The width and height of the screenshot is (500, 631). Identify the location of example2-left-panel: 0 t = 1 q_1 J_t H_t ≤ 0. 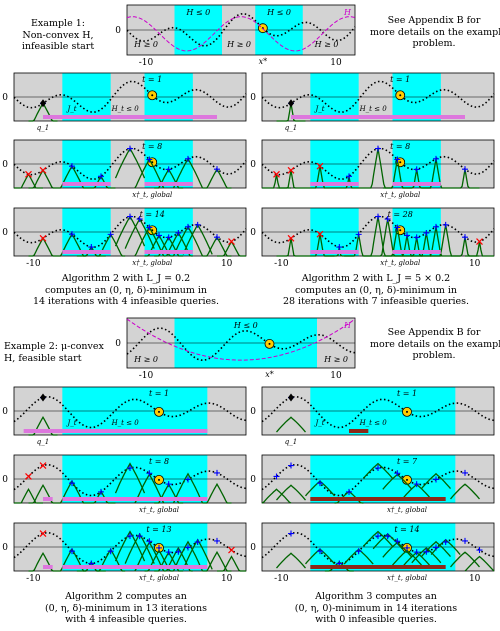
(124, 416).